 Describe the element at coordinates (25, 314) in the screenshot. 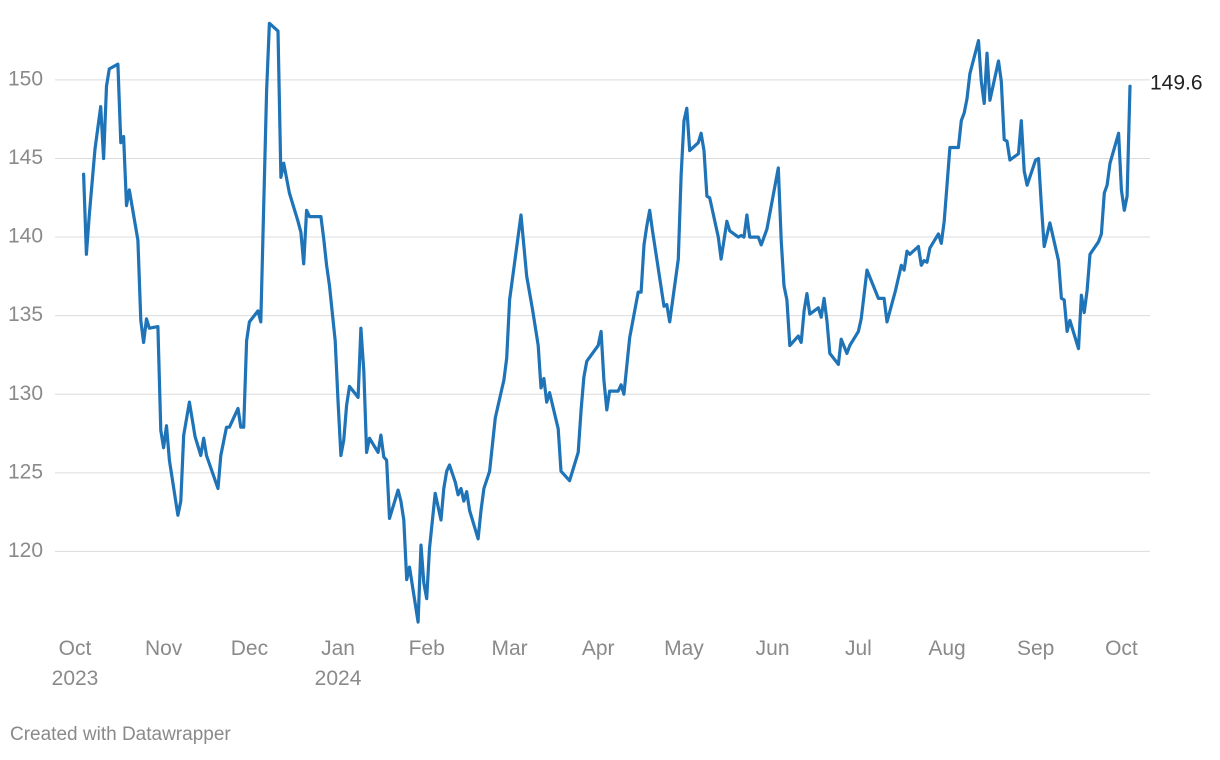

I see `y-tick-label: 135` at that location.